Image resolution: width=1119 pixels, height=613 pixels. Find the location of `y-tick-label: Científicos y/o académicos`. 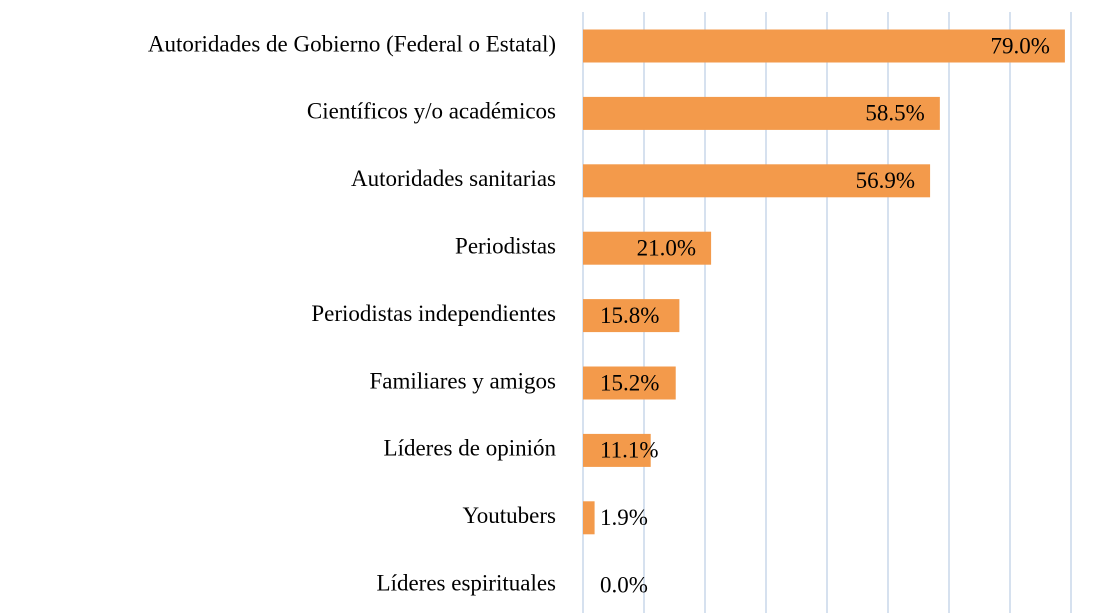

y-tick-label: Científicos y/o académicos is located at coordinates (431, 111).